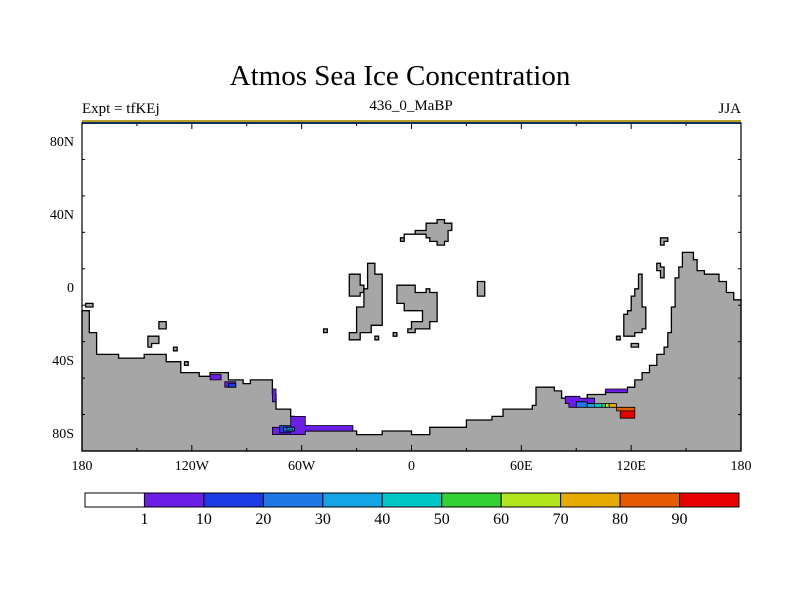 The height and width of the screenshot is (600, 800). What do you see at coordinates (620, 519) in the screenshot?
I see `colorbar-label: 80` at bounding box center [620, 519].